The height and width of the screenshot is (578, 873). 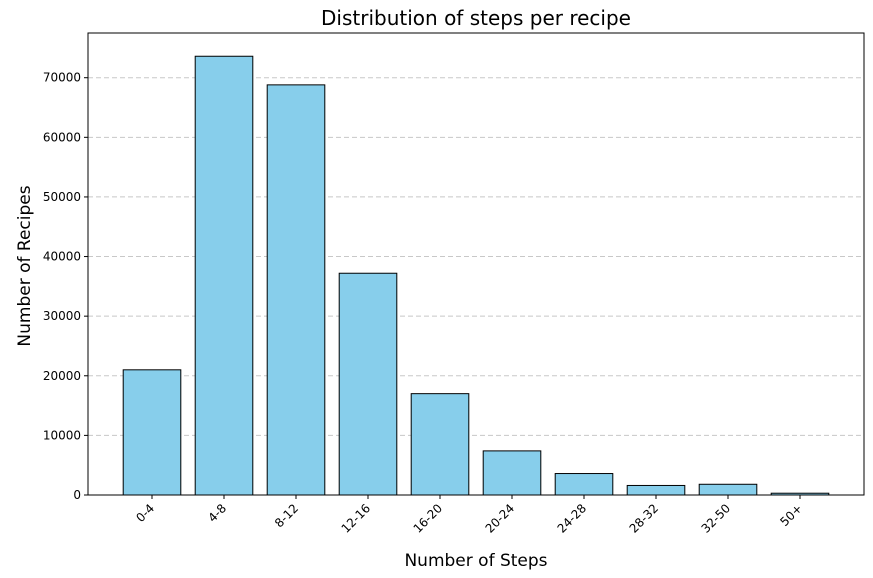 I want to click on y-tick-label: 10000, so click(x=62, y=435).